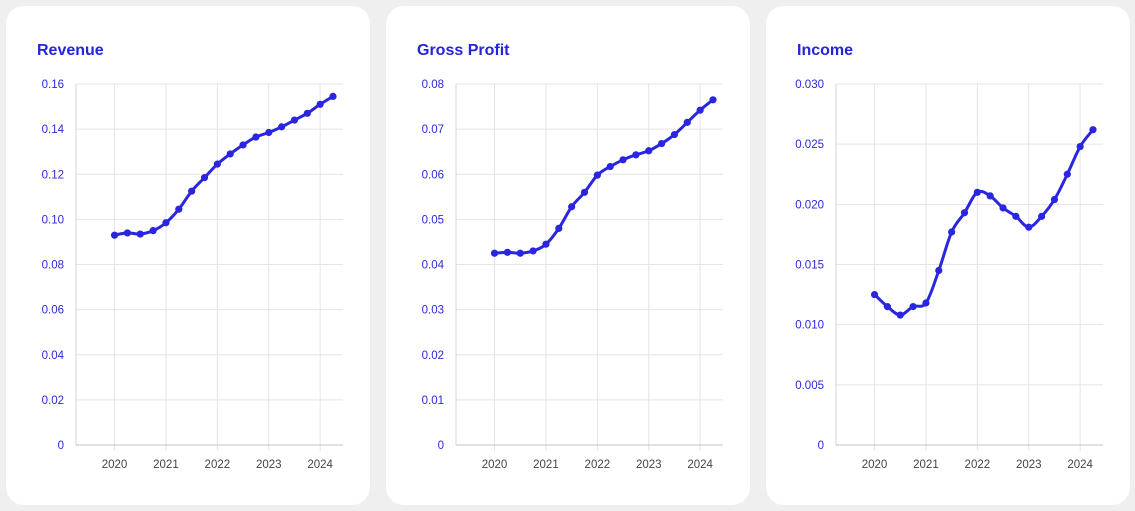 This screenshot has width=1135, height=511. What do you see at coordinates (218, 465) in the screenshot?
I see `revenue-x-tick-label: 2022` at bounding box center [218, 465].